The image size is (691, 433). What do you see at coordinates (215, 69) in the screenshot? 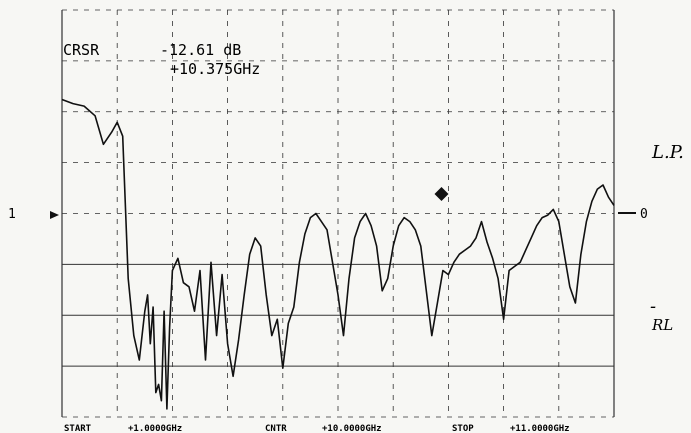
I see `cursor-frequency: +10.375GHz` at bounding box center [215, 69].